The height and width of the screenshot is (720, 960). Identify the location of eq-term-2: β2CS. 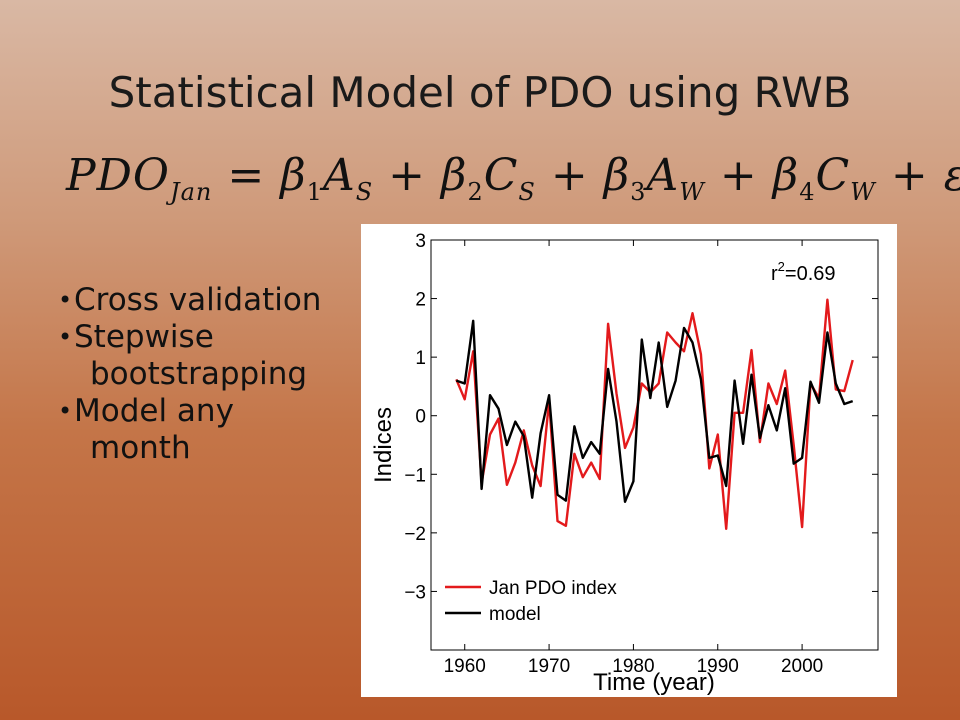
(488, 178).